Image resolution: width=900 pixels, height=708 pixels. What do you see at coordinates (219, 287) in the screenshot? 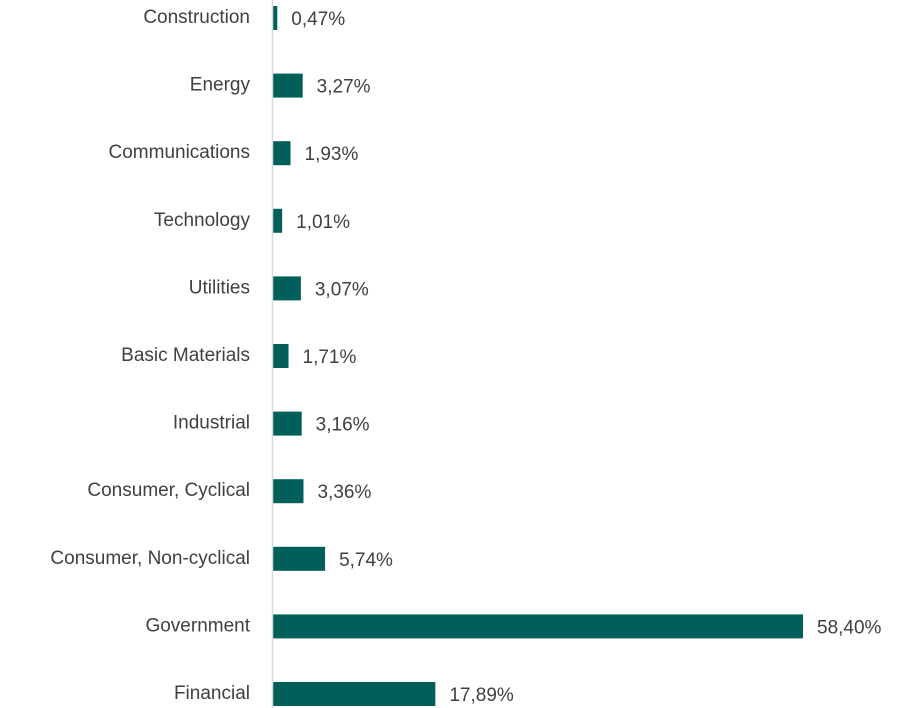
I see `category-label: Utilities` at bounding box center [219, 287].